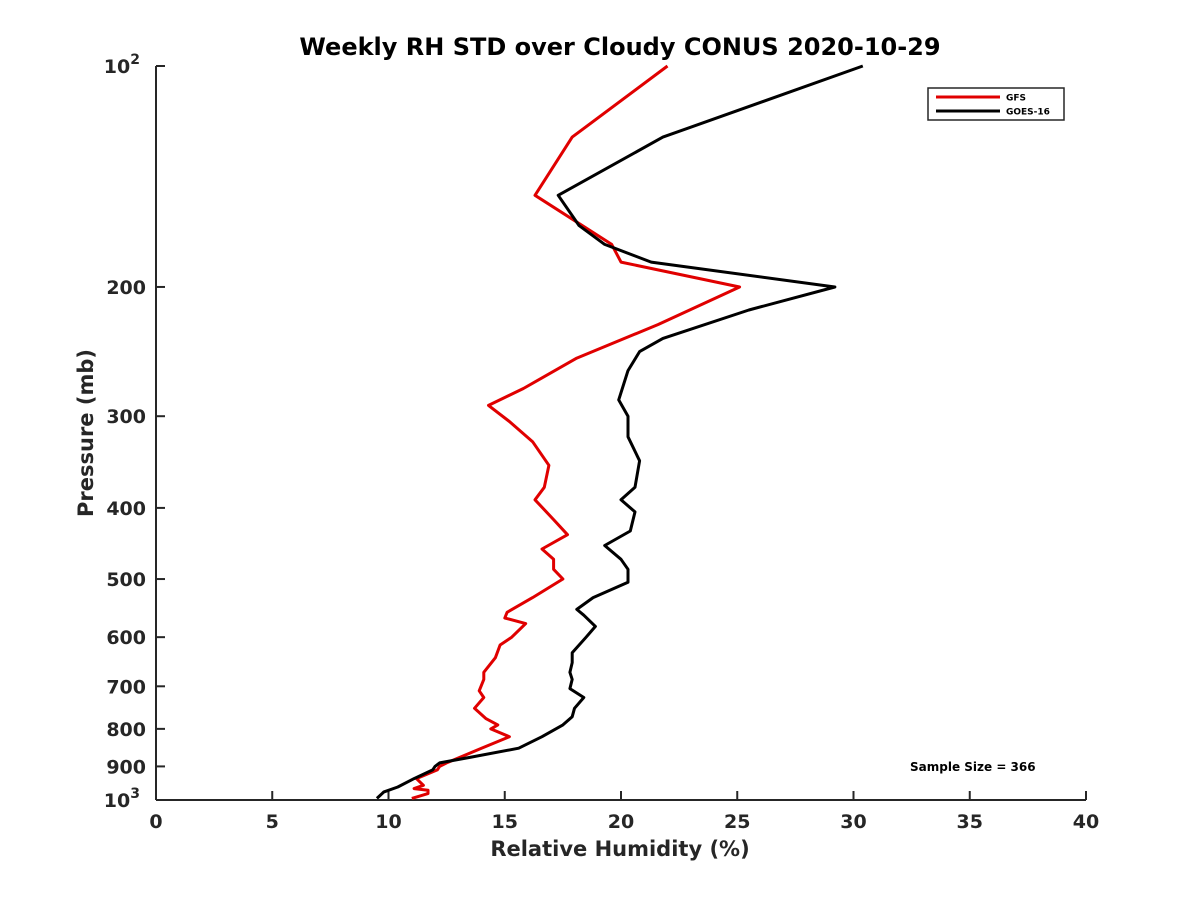 The height and width of the screenshot is (900, 1200). Describe the element at coordinates (126, 509) in the screenshot. I see `y-tick-label: 400` at that location.